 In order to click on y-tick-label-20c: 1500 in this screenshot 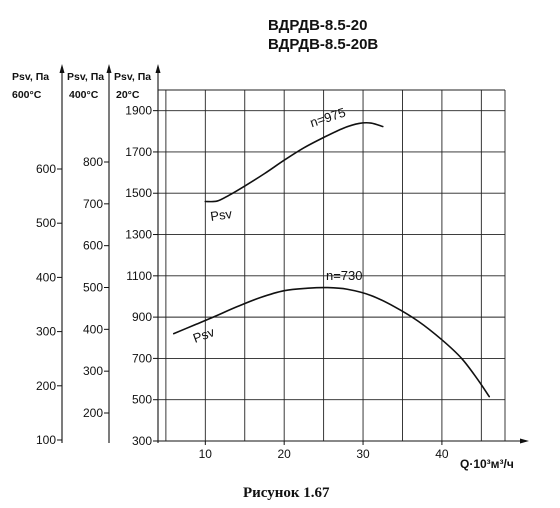, I will do `click(138, 193)`.